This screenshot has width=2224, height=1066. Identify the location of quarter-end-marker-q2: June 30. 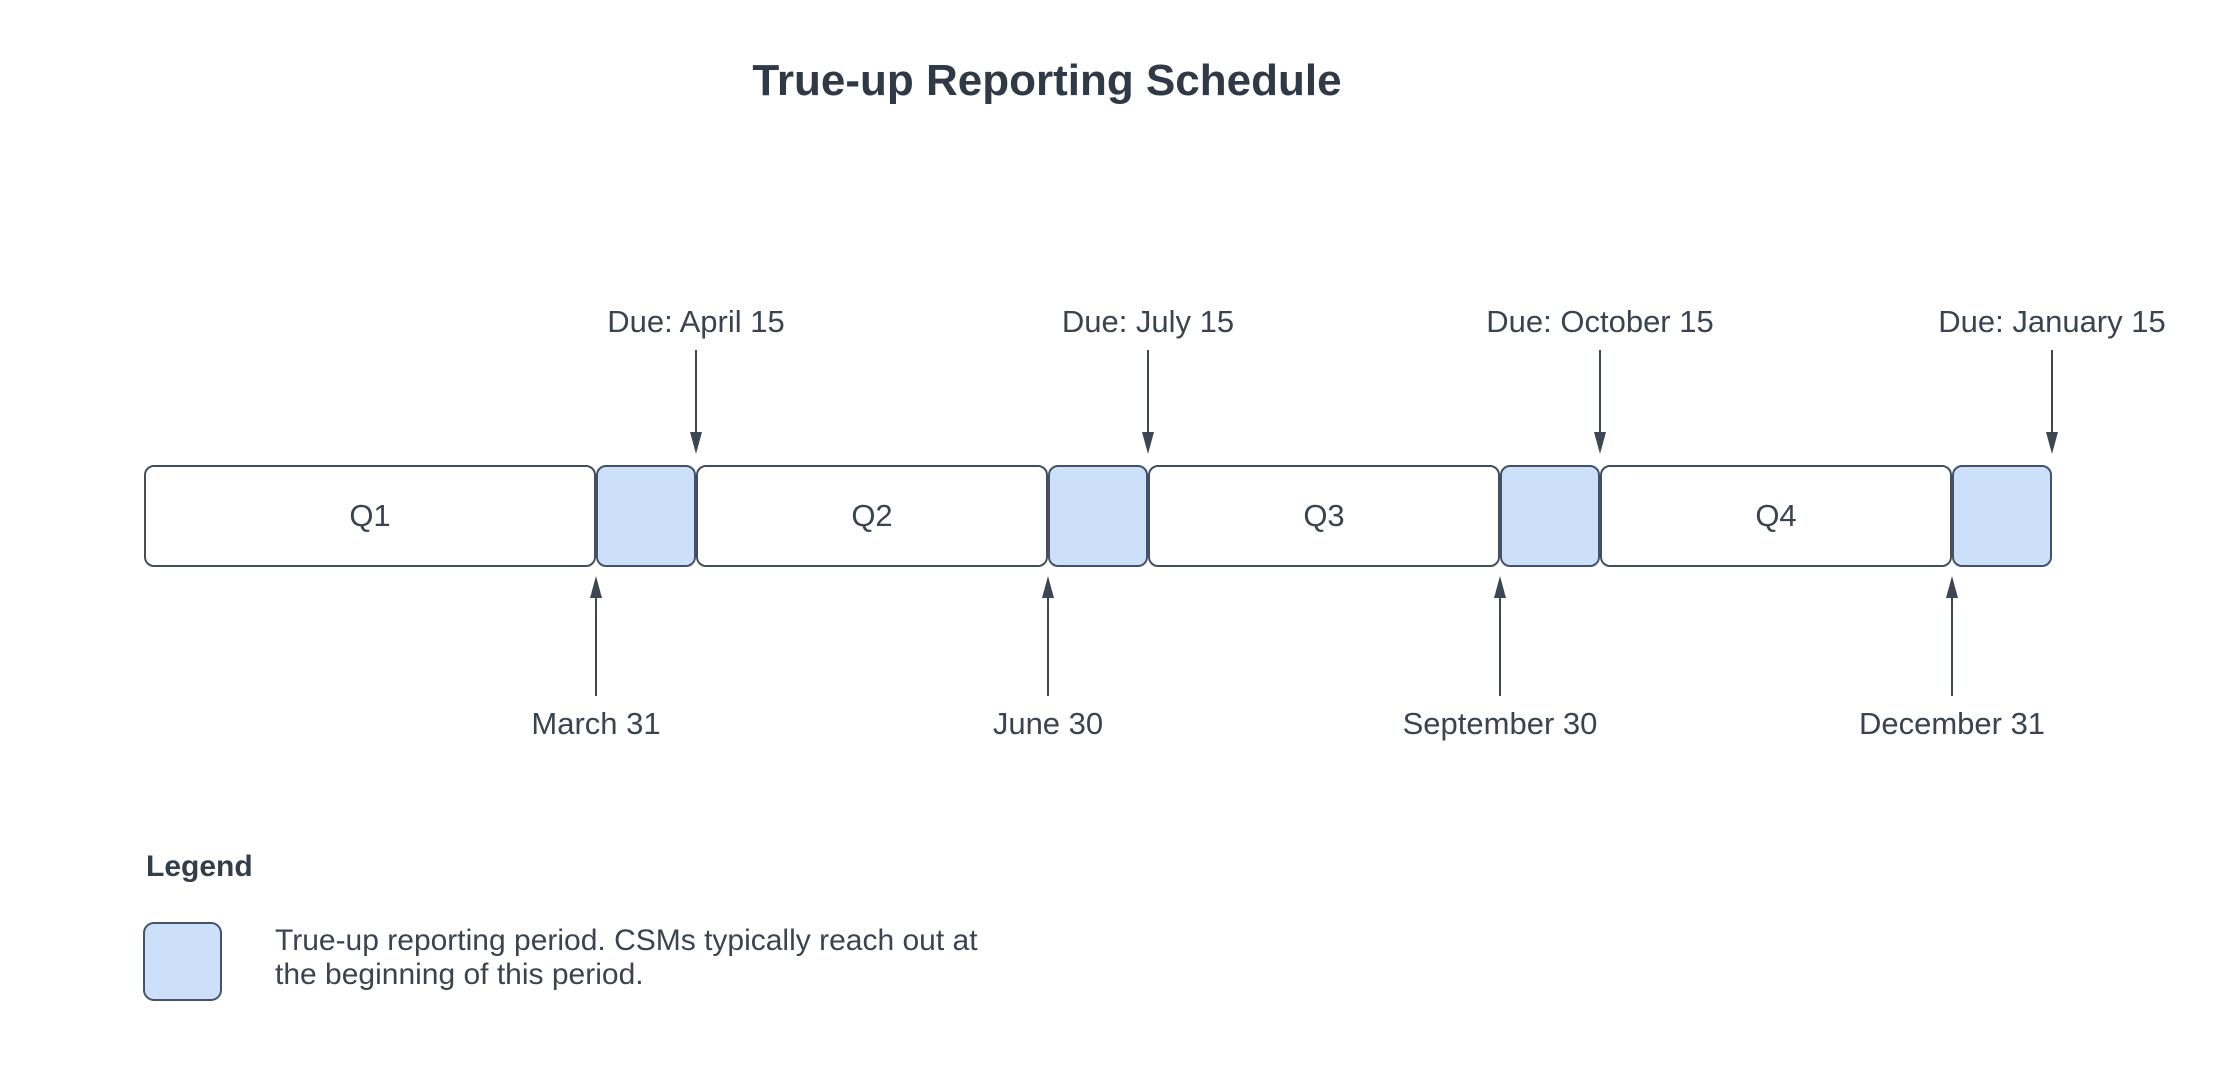
(1048, 660).